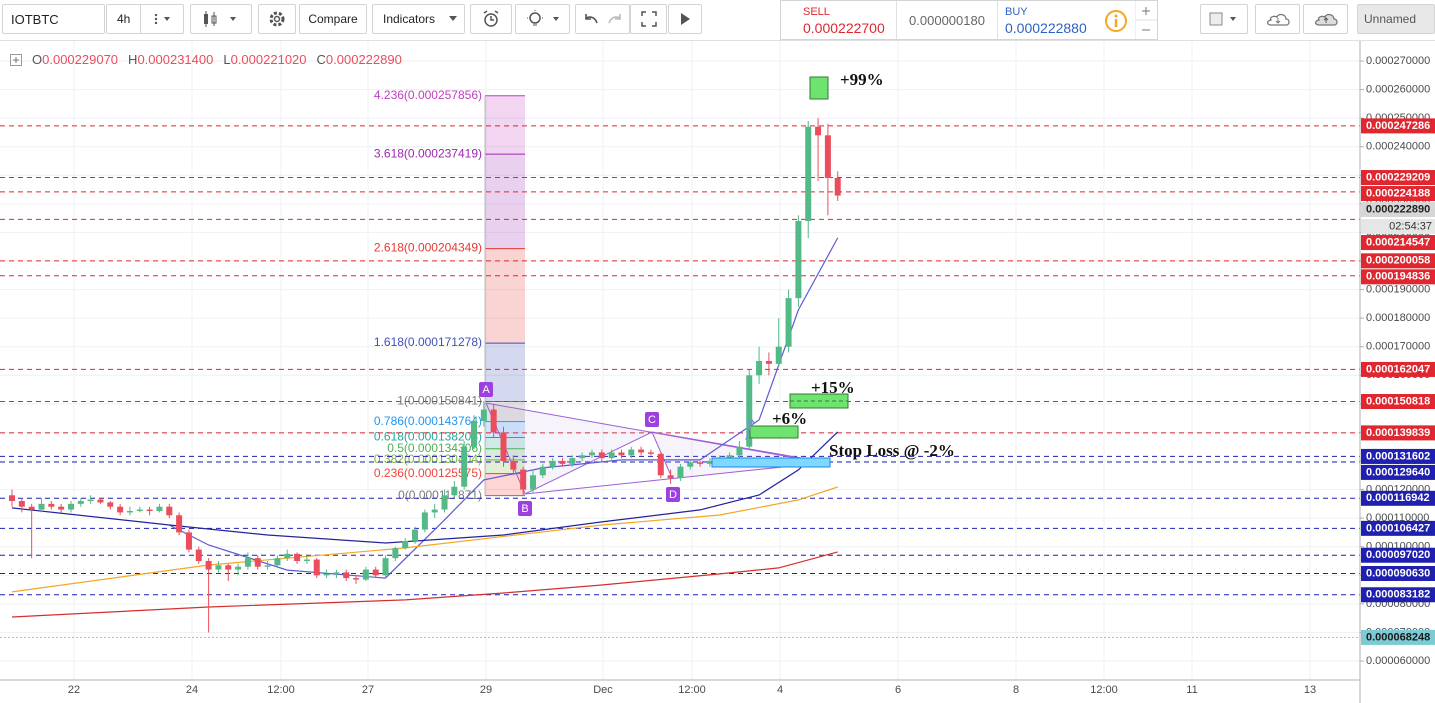 Image resolution: width=1435 pixels, height=703 pixels. I want to click on countdown-bg, so click(1398, 227).